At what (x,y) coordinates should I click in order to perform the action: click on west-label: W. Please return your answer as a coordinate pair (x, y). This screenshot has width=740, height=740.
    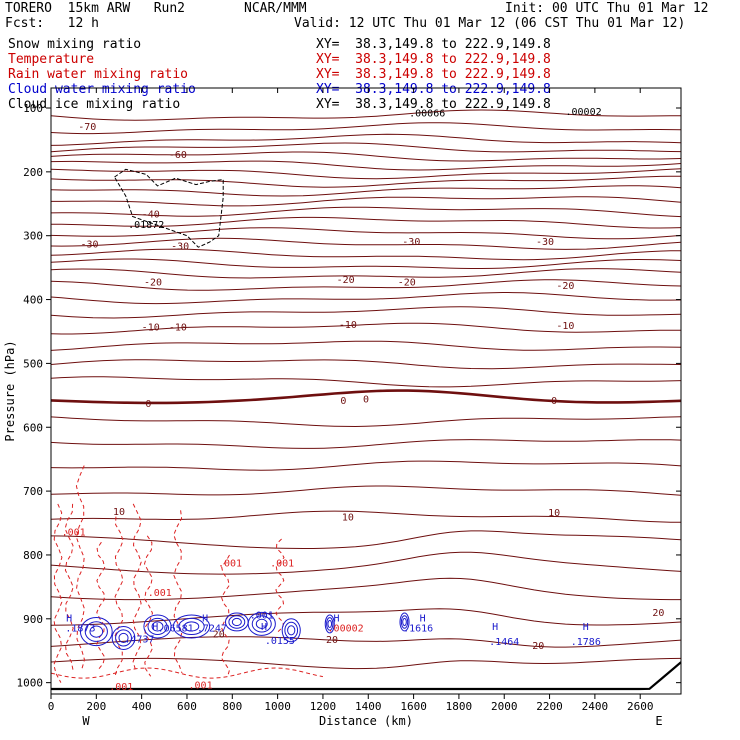
    Looking at the image, I should click on (86, 721).